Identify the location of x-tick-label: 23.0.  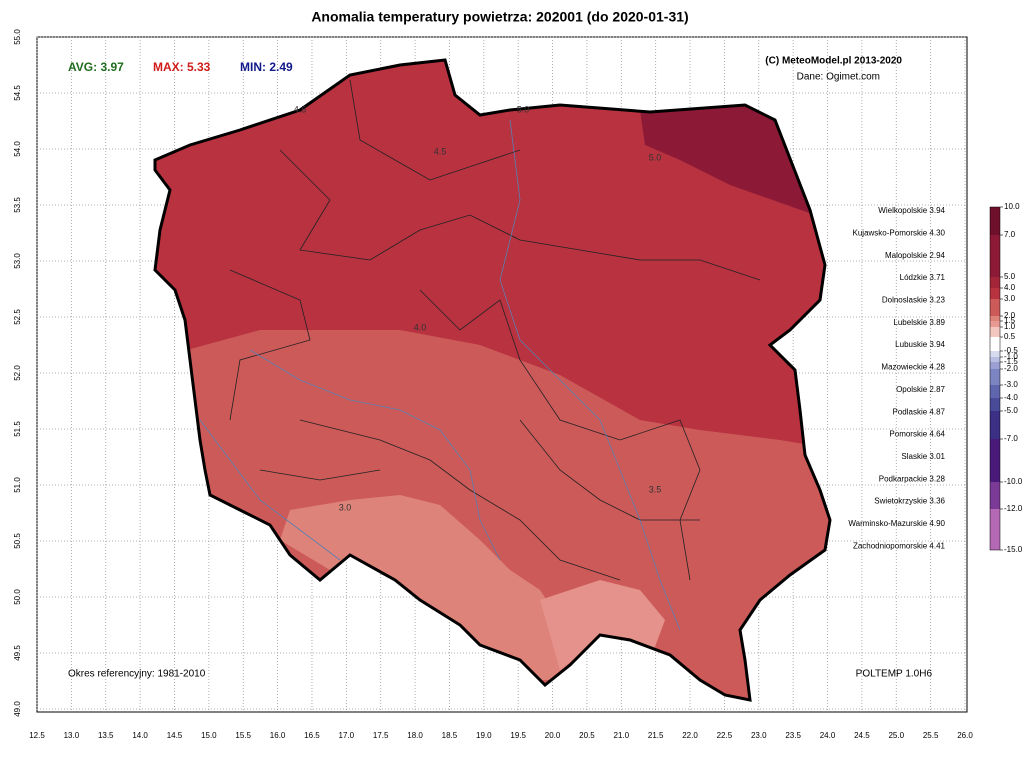
(759, 735).